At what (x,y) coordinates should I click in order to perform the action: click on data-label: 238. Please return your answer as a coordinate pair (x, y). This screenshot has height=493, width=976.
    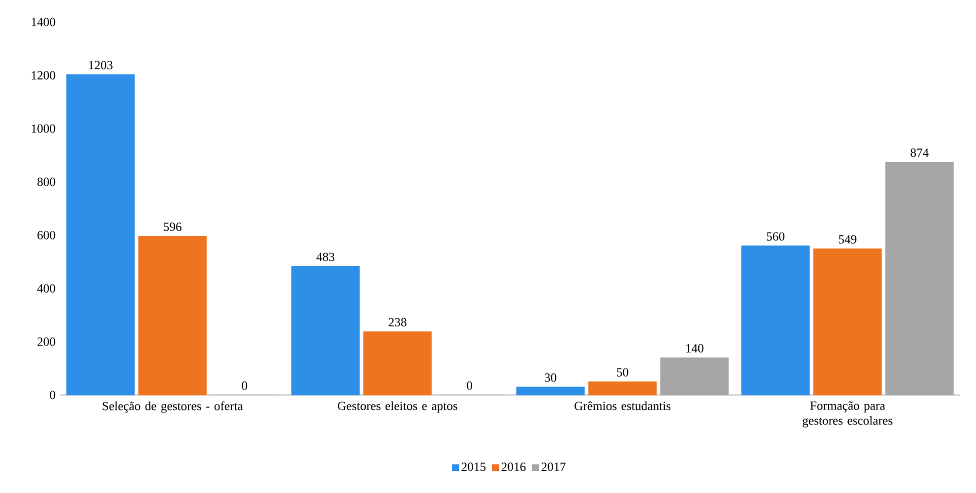
    Looking at the image, I should click on (397, 322).